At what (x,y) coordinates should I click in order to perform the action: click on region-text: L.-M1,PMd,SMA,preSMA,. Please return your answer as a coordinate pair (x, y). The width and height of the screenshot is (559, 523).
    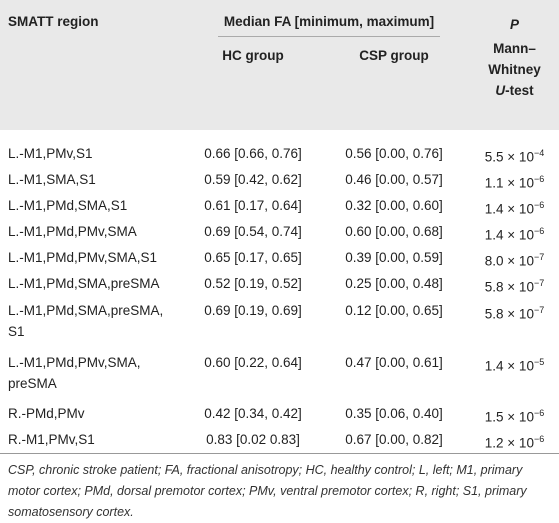
    Looking at the image, I should click on (86, 310).